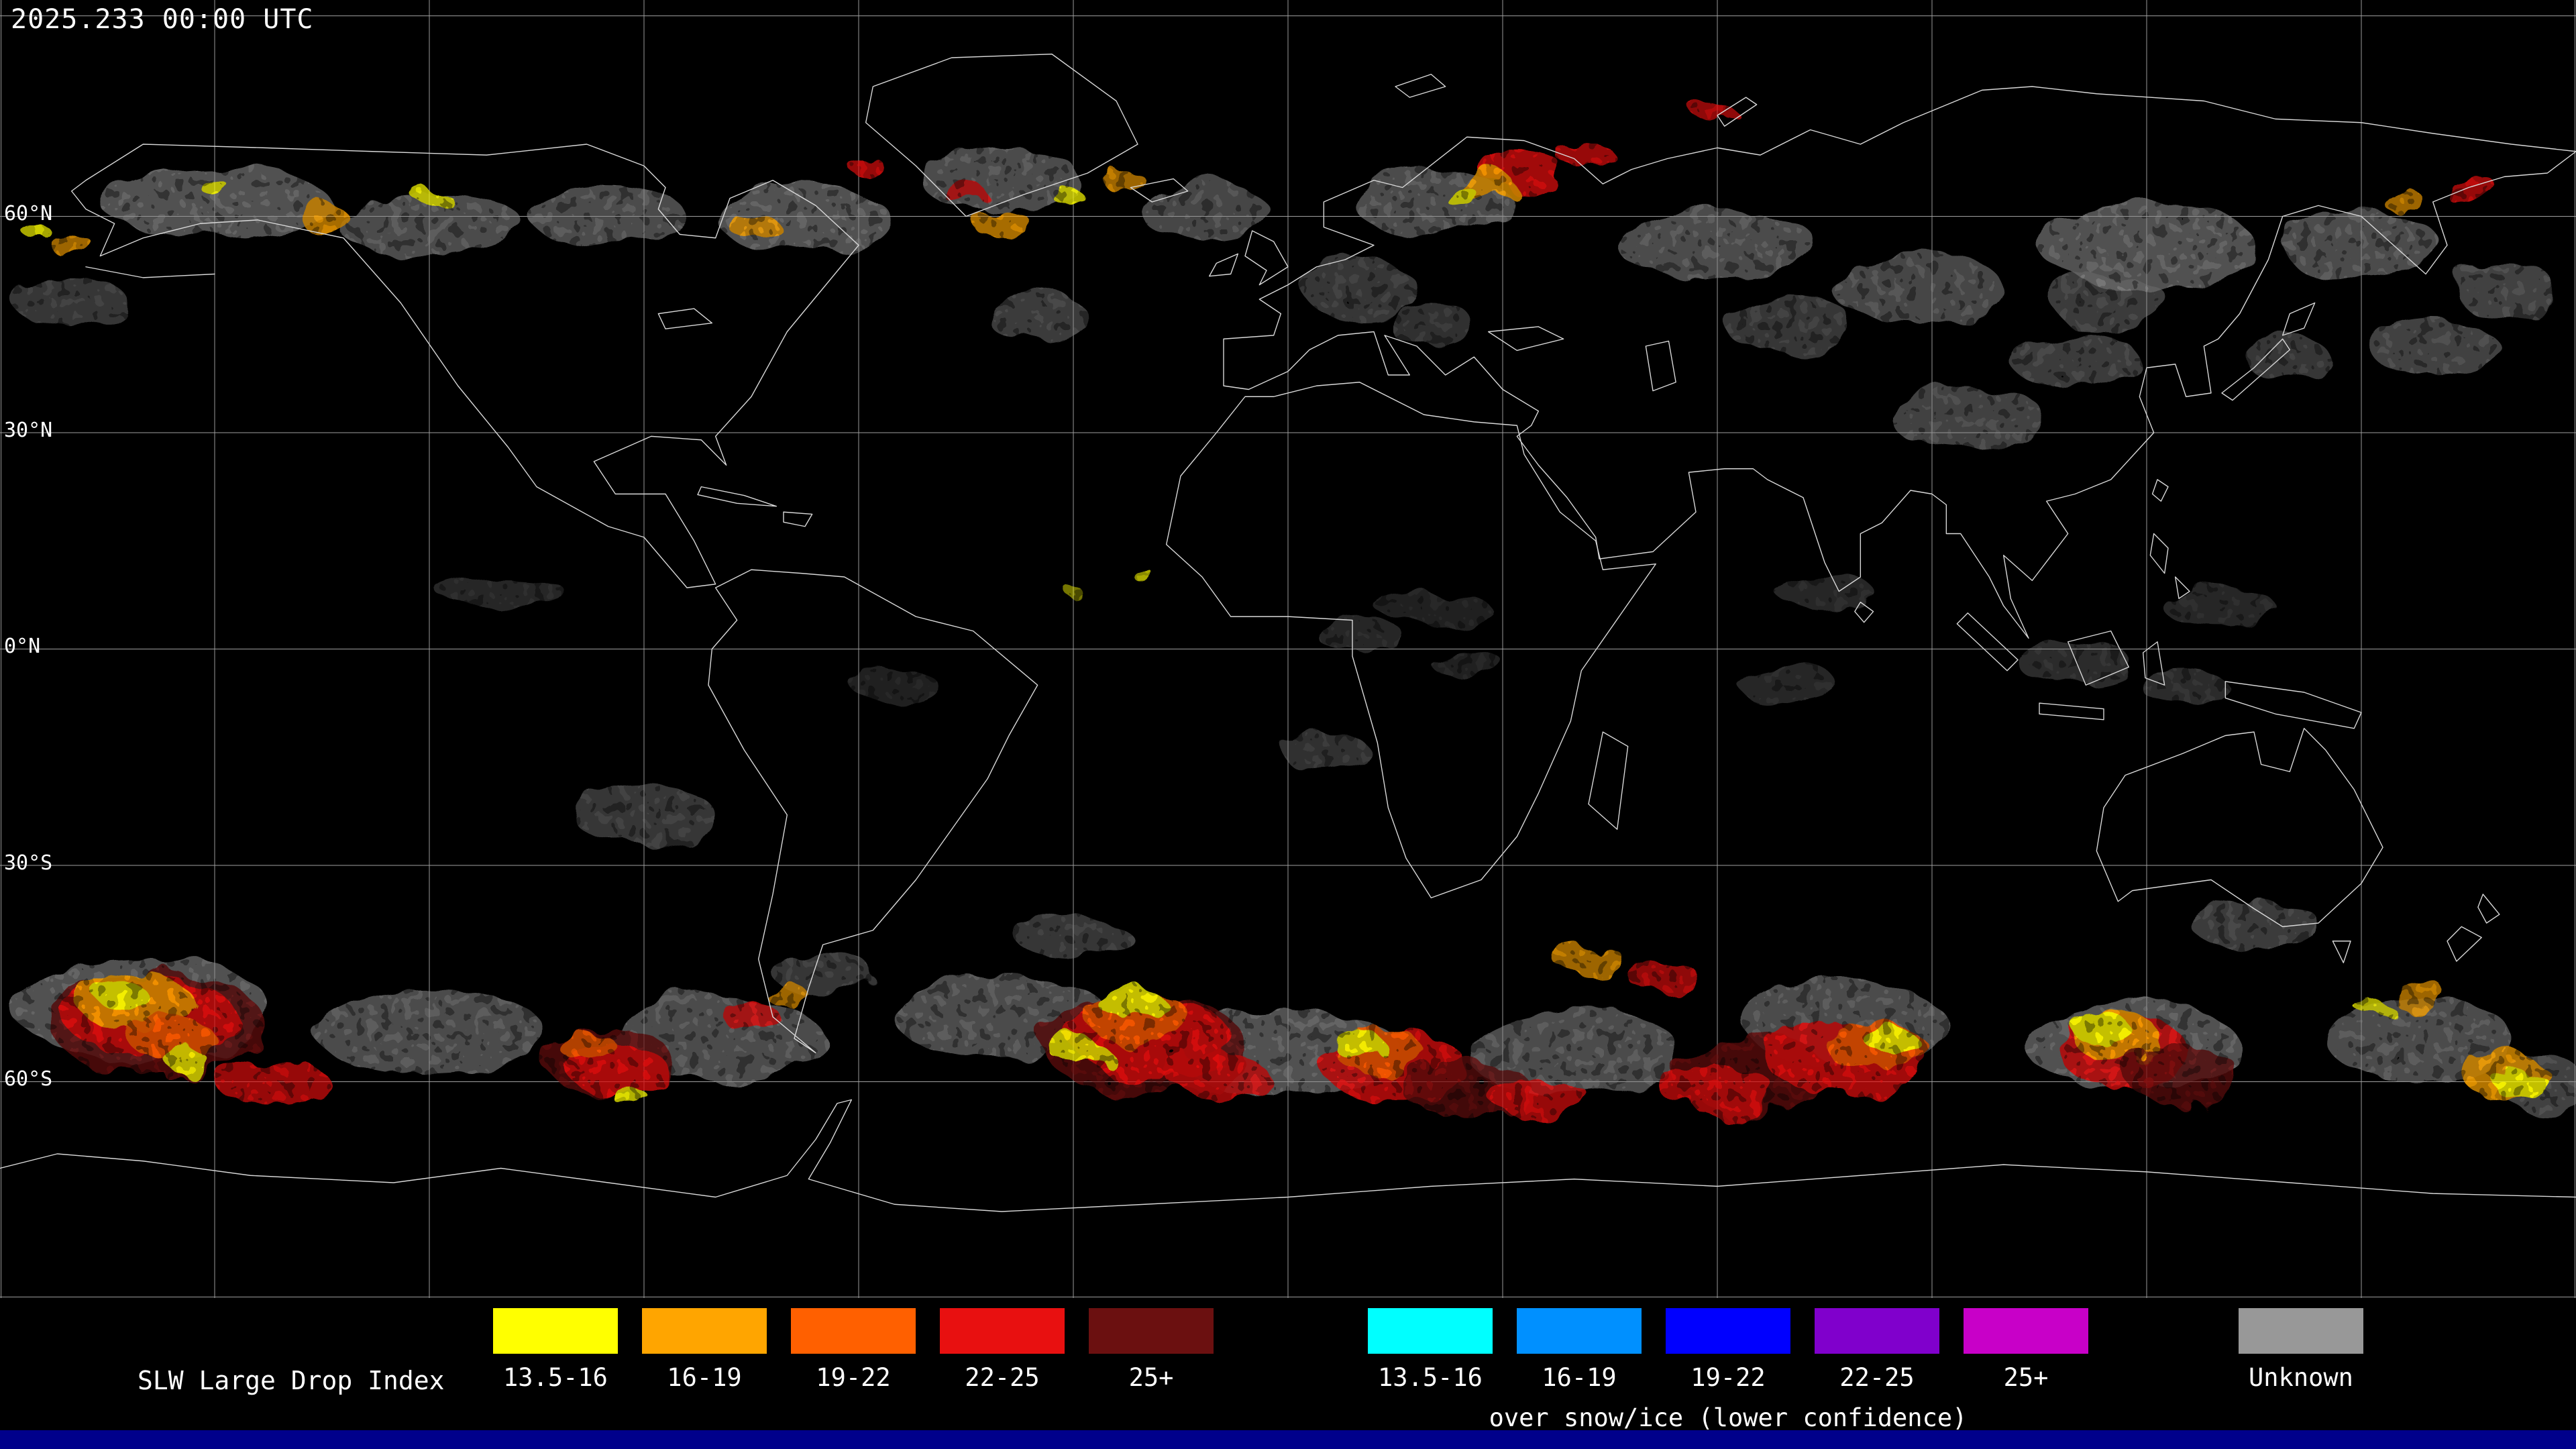  Describe the element at coordinates (873, 811) in the screenshot. I see `coast-south-america` at that location.